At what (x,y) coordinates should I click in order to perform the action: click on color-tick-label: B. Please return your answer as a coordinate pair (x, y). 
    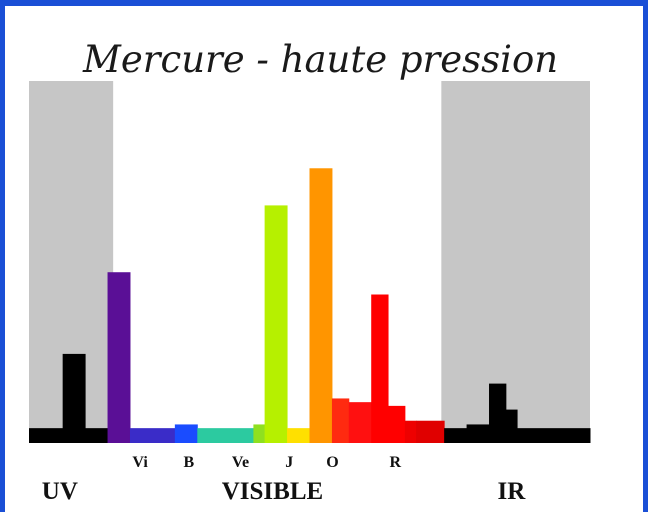
    Looking at the image, I should click on (189, 462).